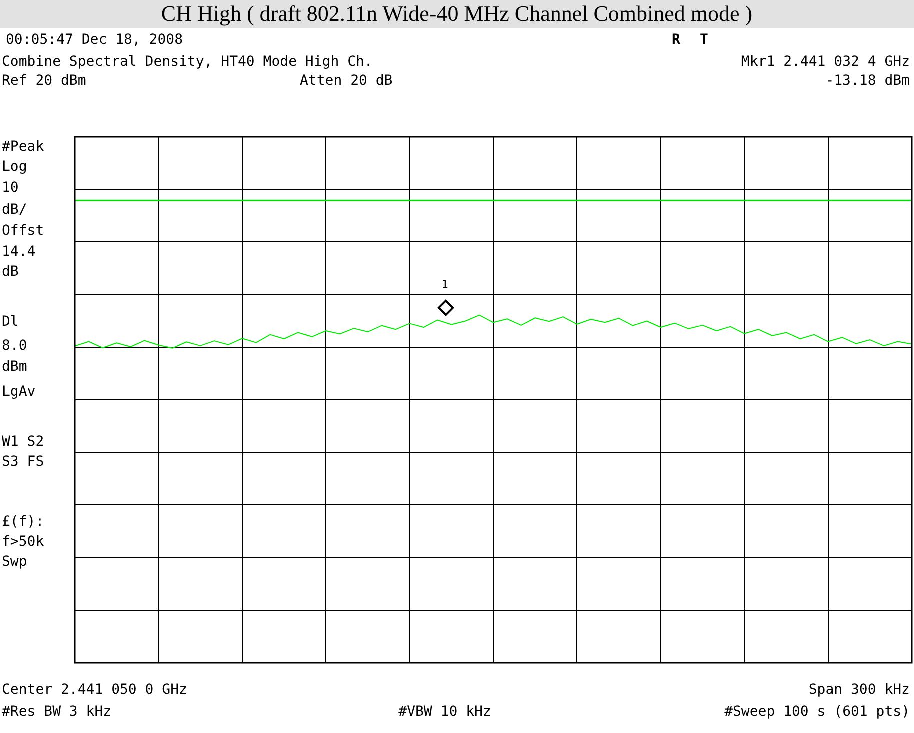 This screenshot has width=914, height=733. Describe the element at coordinates (23, 442) in the screenshot. I see `text: W1 S2` at that location.